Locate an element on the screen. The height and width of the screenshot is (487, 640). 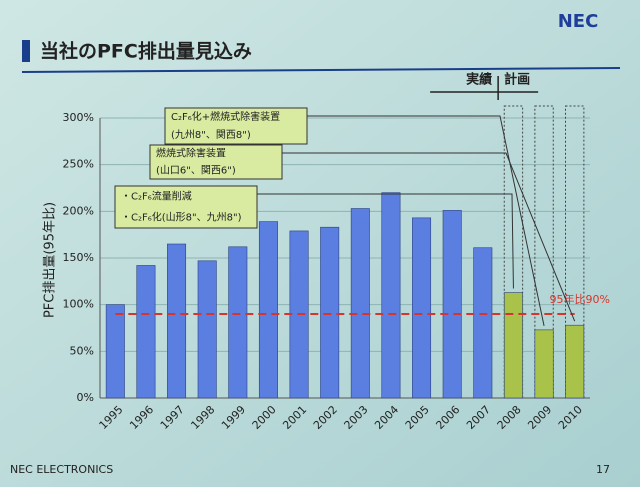
y-axis-label: PFC排出量(95年比) is located at coordinates (50, 260).